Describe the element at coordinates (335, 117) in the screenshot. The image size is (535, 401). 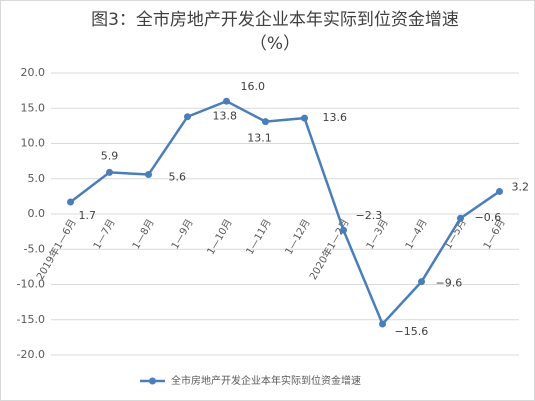
I see `data-label: 13.6` at that location.